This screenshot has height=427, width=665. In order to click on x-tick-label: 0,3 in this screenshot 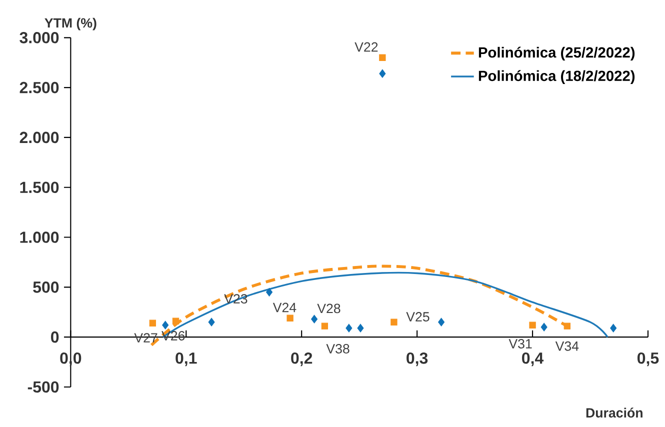, I will do `click(417, 359)`.